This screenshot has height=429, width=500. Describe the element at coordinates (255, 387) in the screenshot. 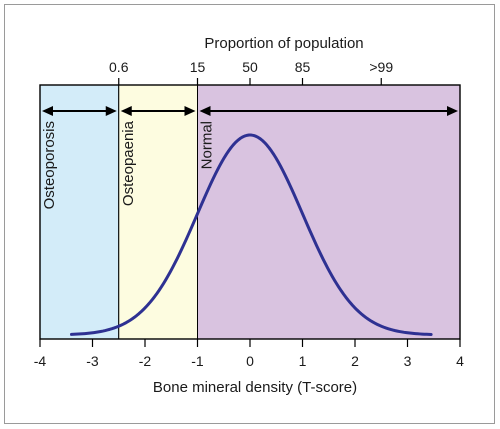

I see `x-axis-label: Bone mineral density (T-score)` at that location.